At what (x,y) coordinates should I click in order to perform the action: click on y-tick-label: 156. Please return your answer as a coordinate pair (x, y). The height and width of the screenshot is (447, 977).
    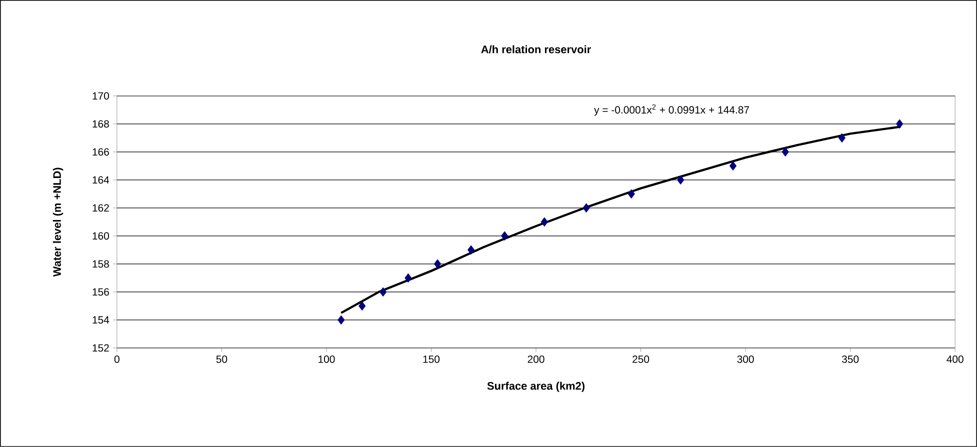
    Looking at the image, I should click on (100, 292).